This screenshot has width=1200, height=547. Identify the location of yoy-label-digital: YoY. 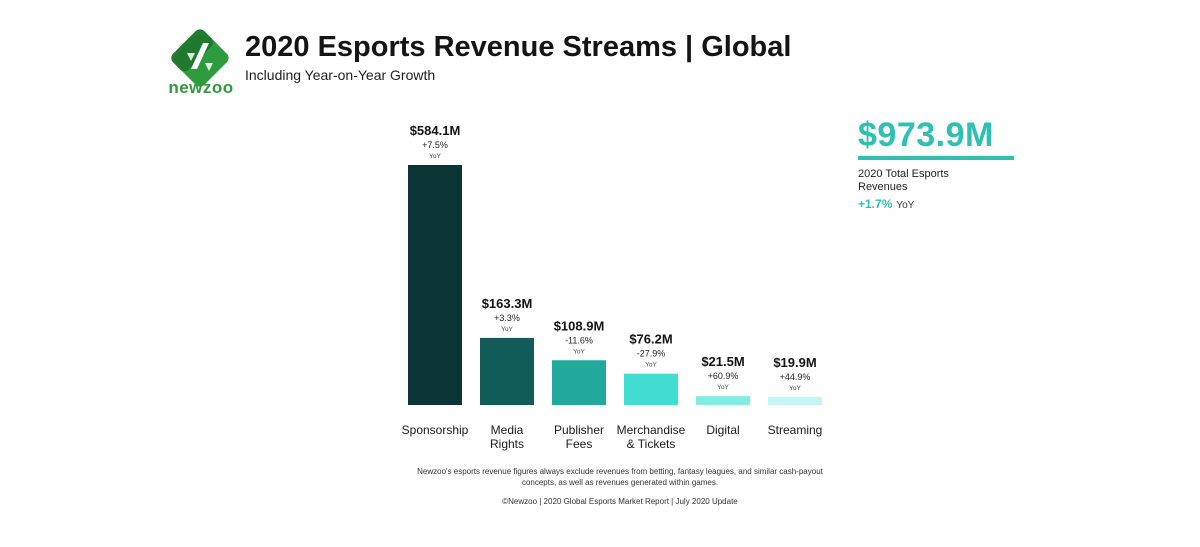
(723, 387).